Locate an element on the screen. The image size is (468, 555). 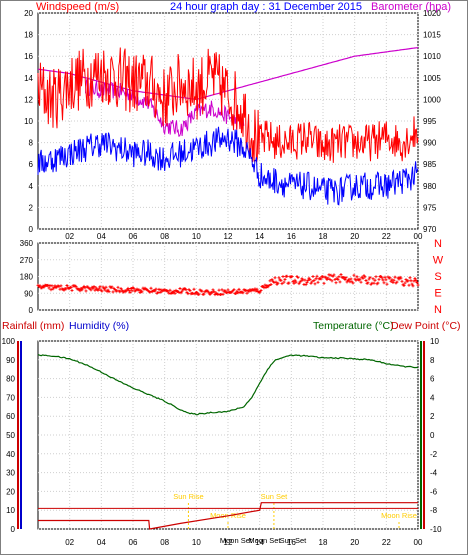
rainfall-line is located at coordinates (228, 516).